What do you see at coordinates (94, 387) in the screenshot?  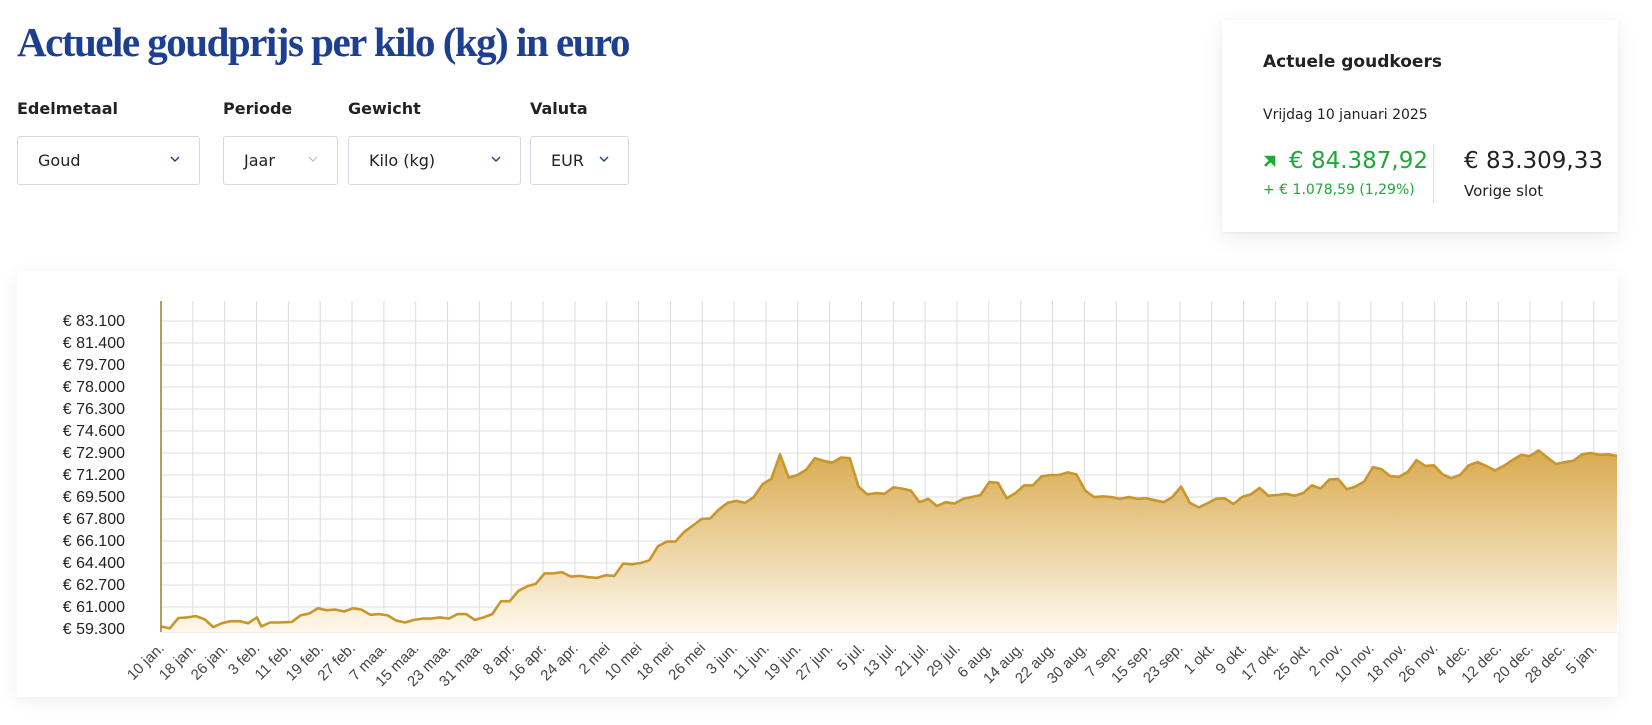 I see `y-axis-label: € 78.000` at bounding box center [94, 387].